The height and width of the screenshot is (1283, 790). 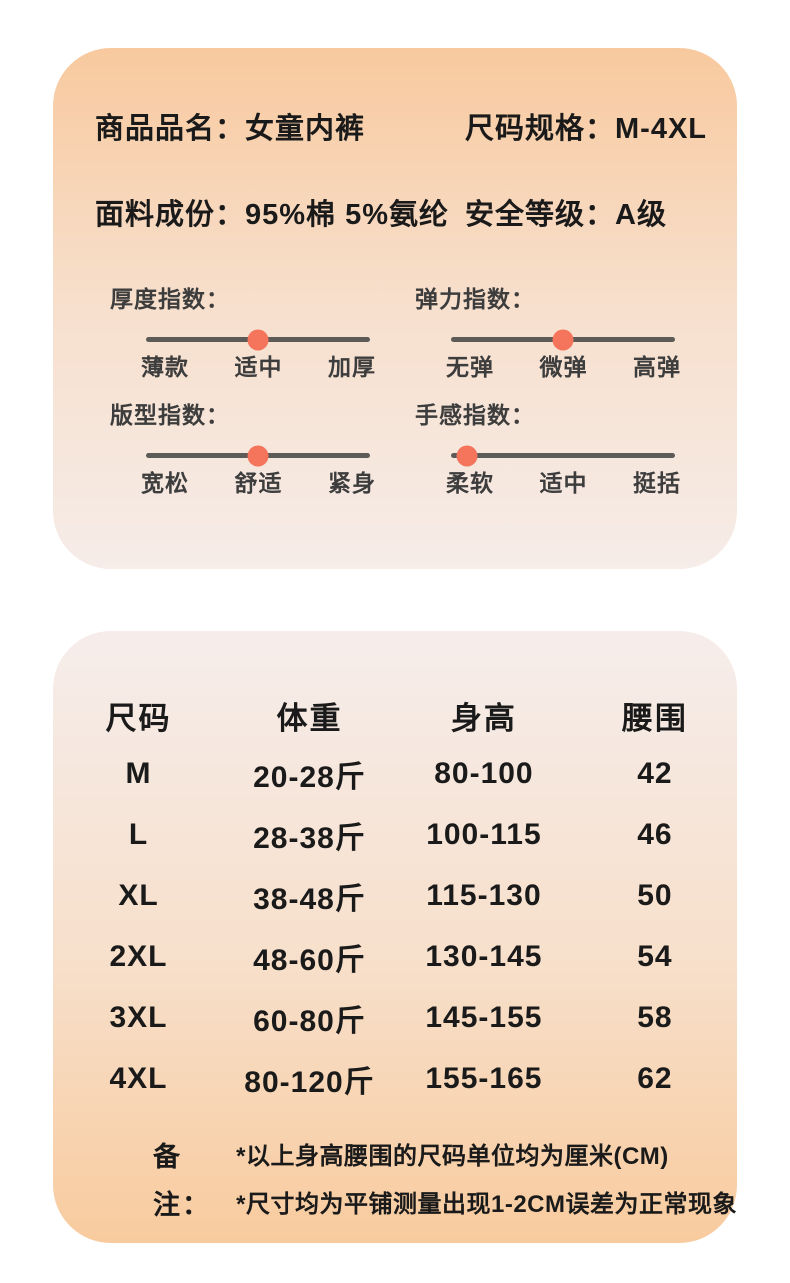 I want to click on level-label: 微弹, so click(x=563, y=367).